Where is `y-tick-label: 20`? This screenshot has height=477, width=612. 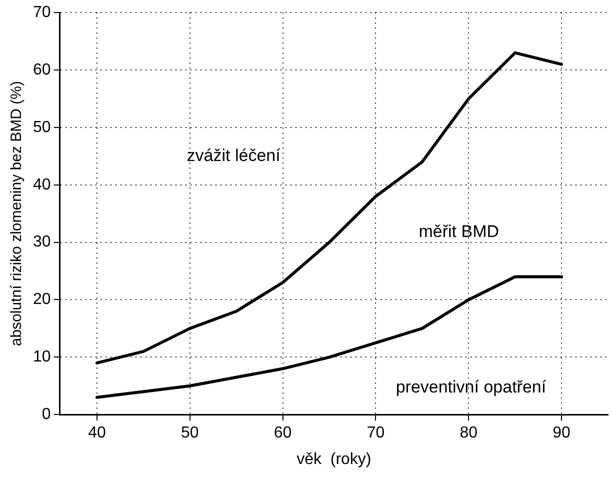
y-tick-label: 20 is located at coordinates (42, 299).